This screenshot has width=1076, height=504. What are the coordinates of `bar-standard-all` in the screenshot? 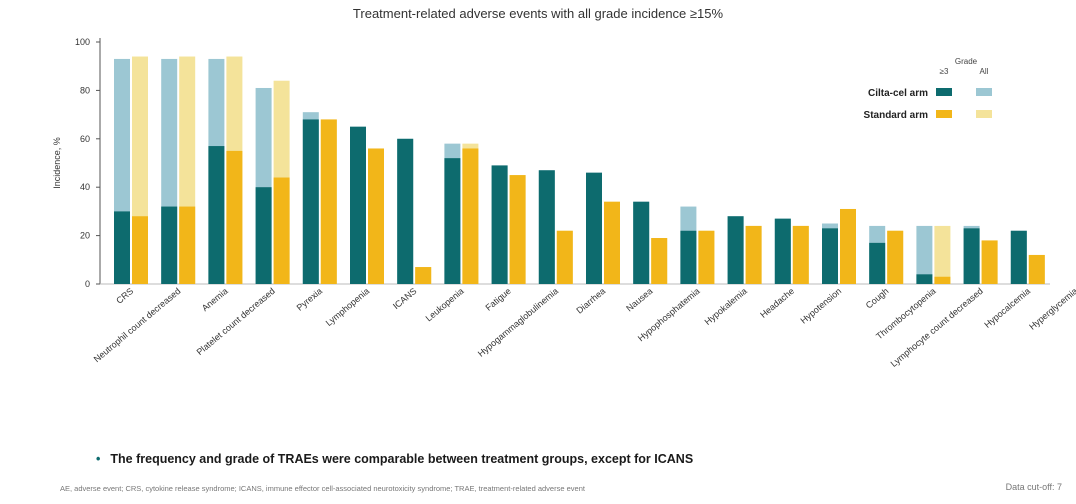 It's located at (942, 254).